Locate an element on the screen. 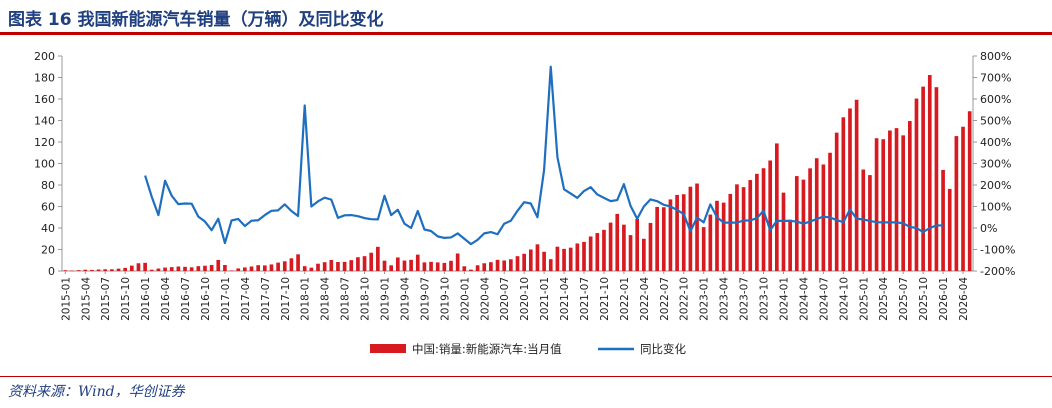 This screenshot has width=1052, height=408. x-tick-label: 2017-10 is located at coordinates (286, 299).